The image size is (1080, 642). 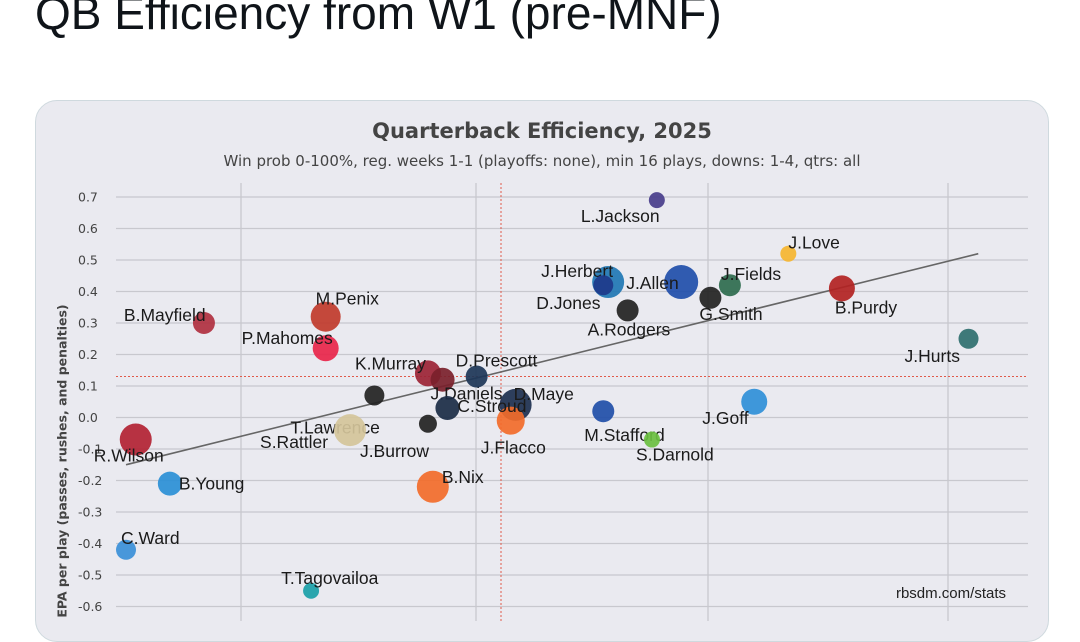 What do you see at coordinates (88, 228) in the screenshot?
I see `y-tick-label: 0.6` at bounding box center [88, 228].